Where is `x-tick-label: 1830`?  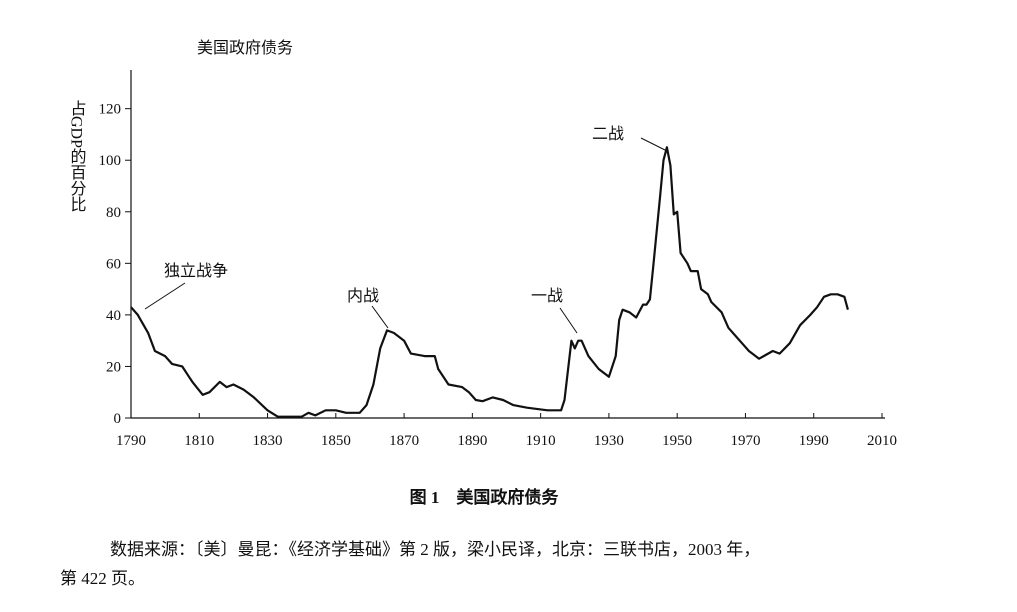 x-tick-label: 1830 is located at coordinates (268, 441).